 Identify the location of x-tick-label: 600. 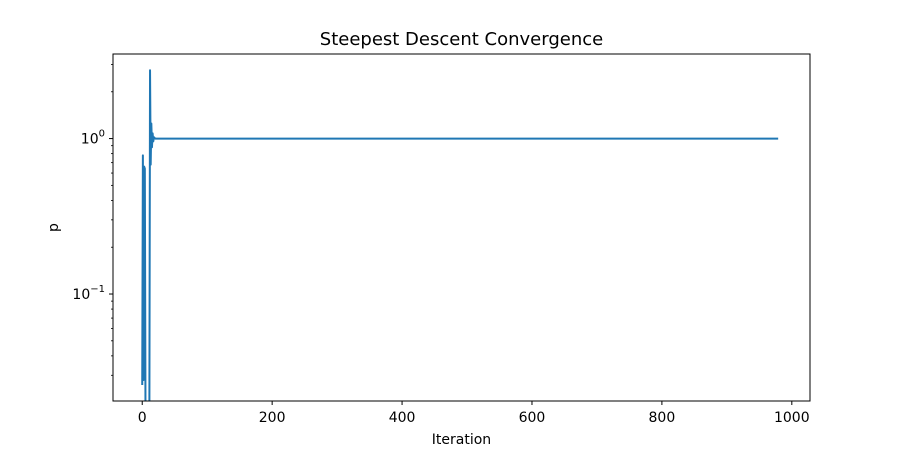
(532, 418).